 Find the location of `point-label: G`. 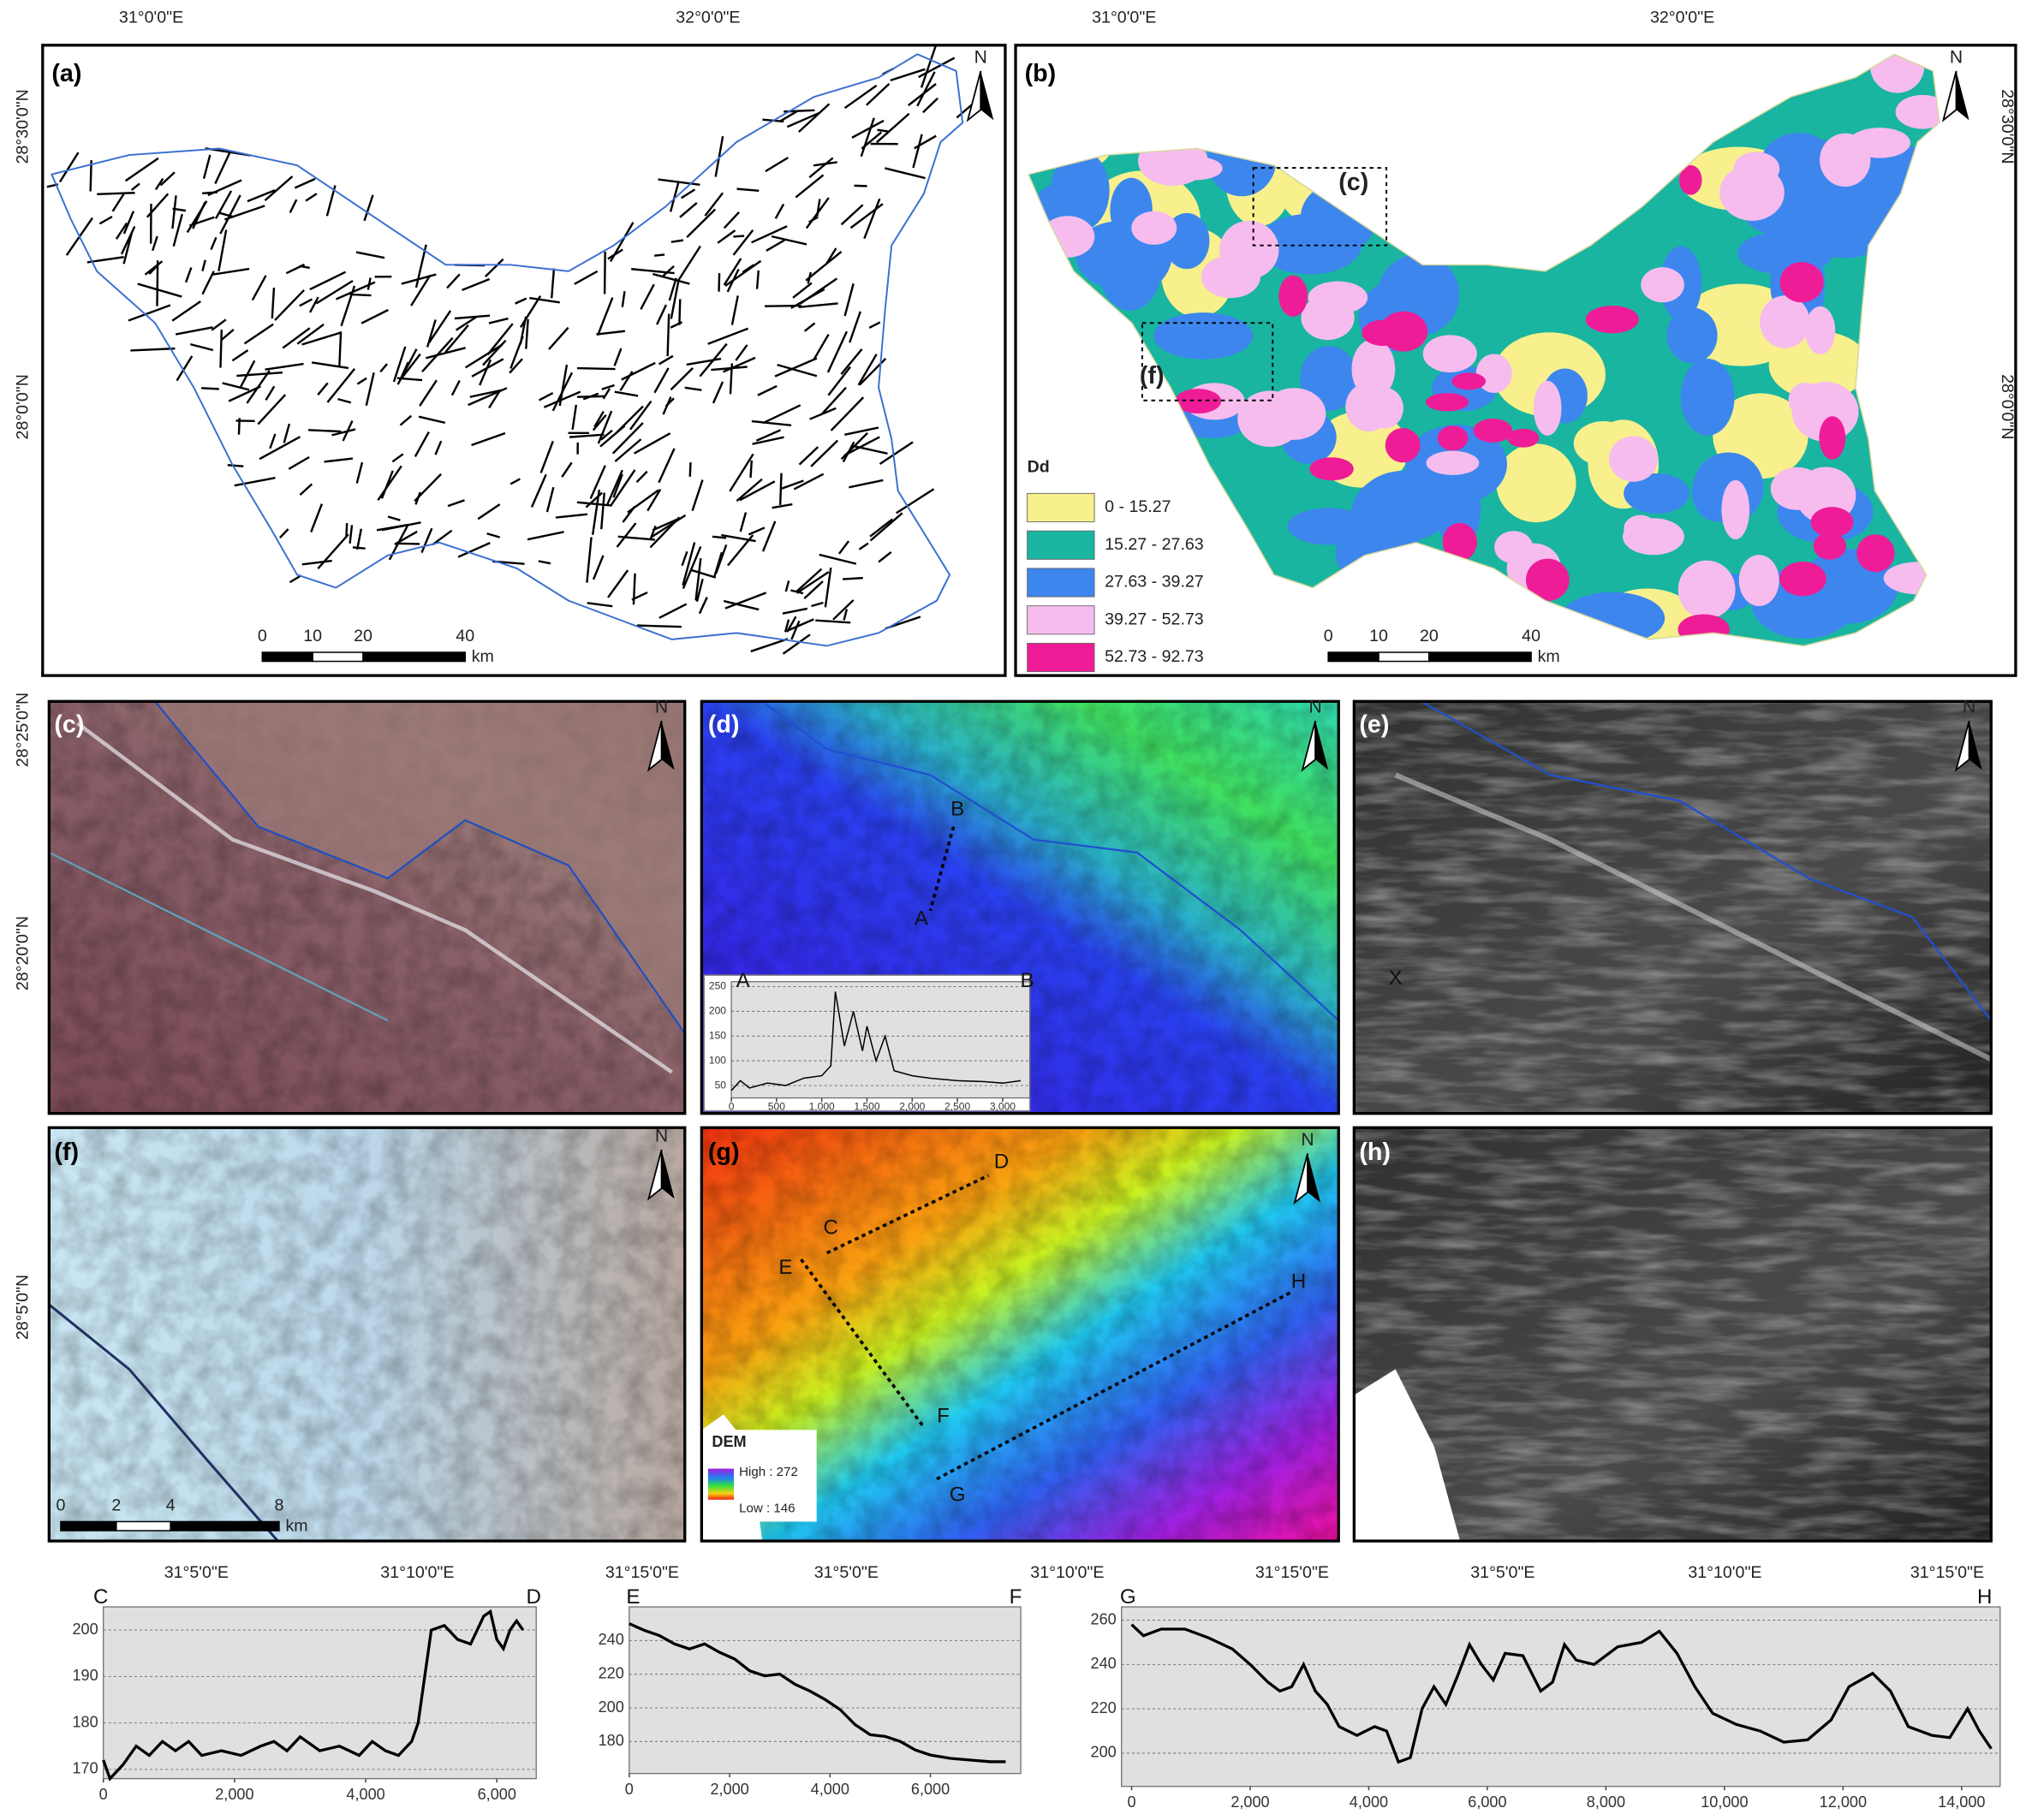

point-label: G is located at coordinates (958, 1496).